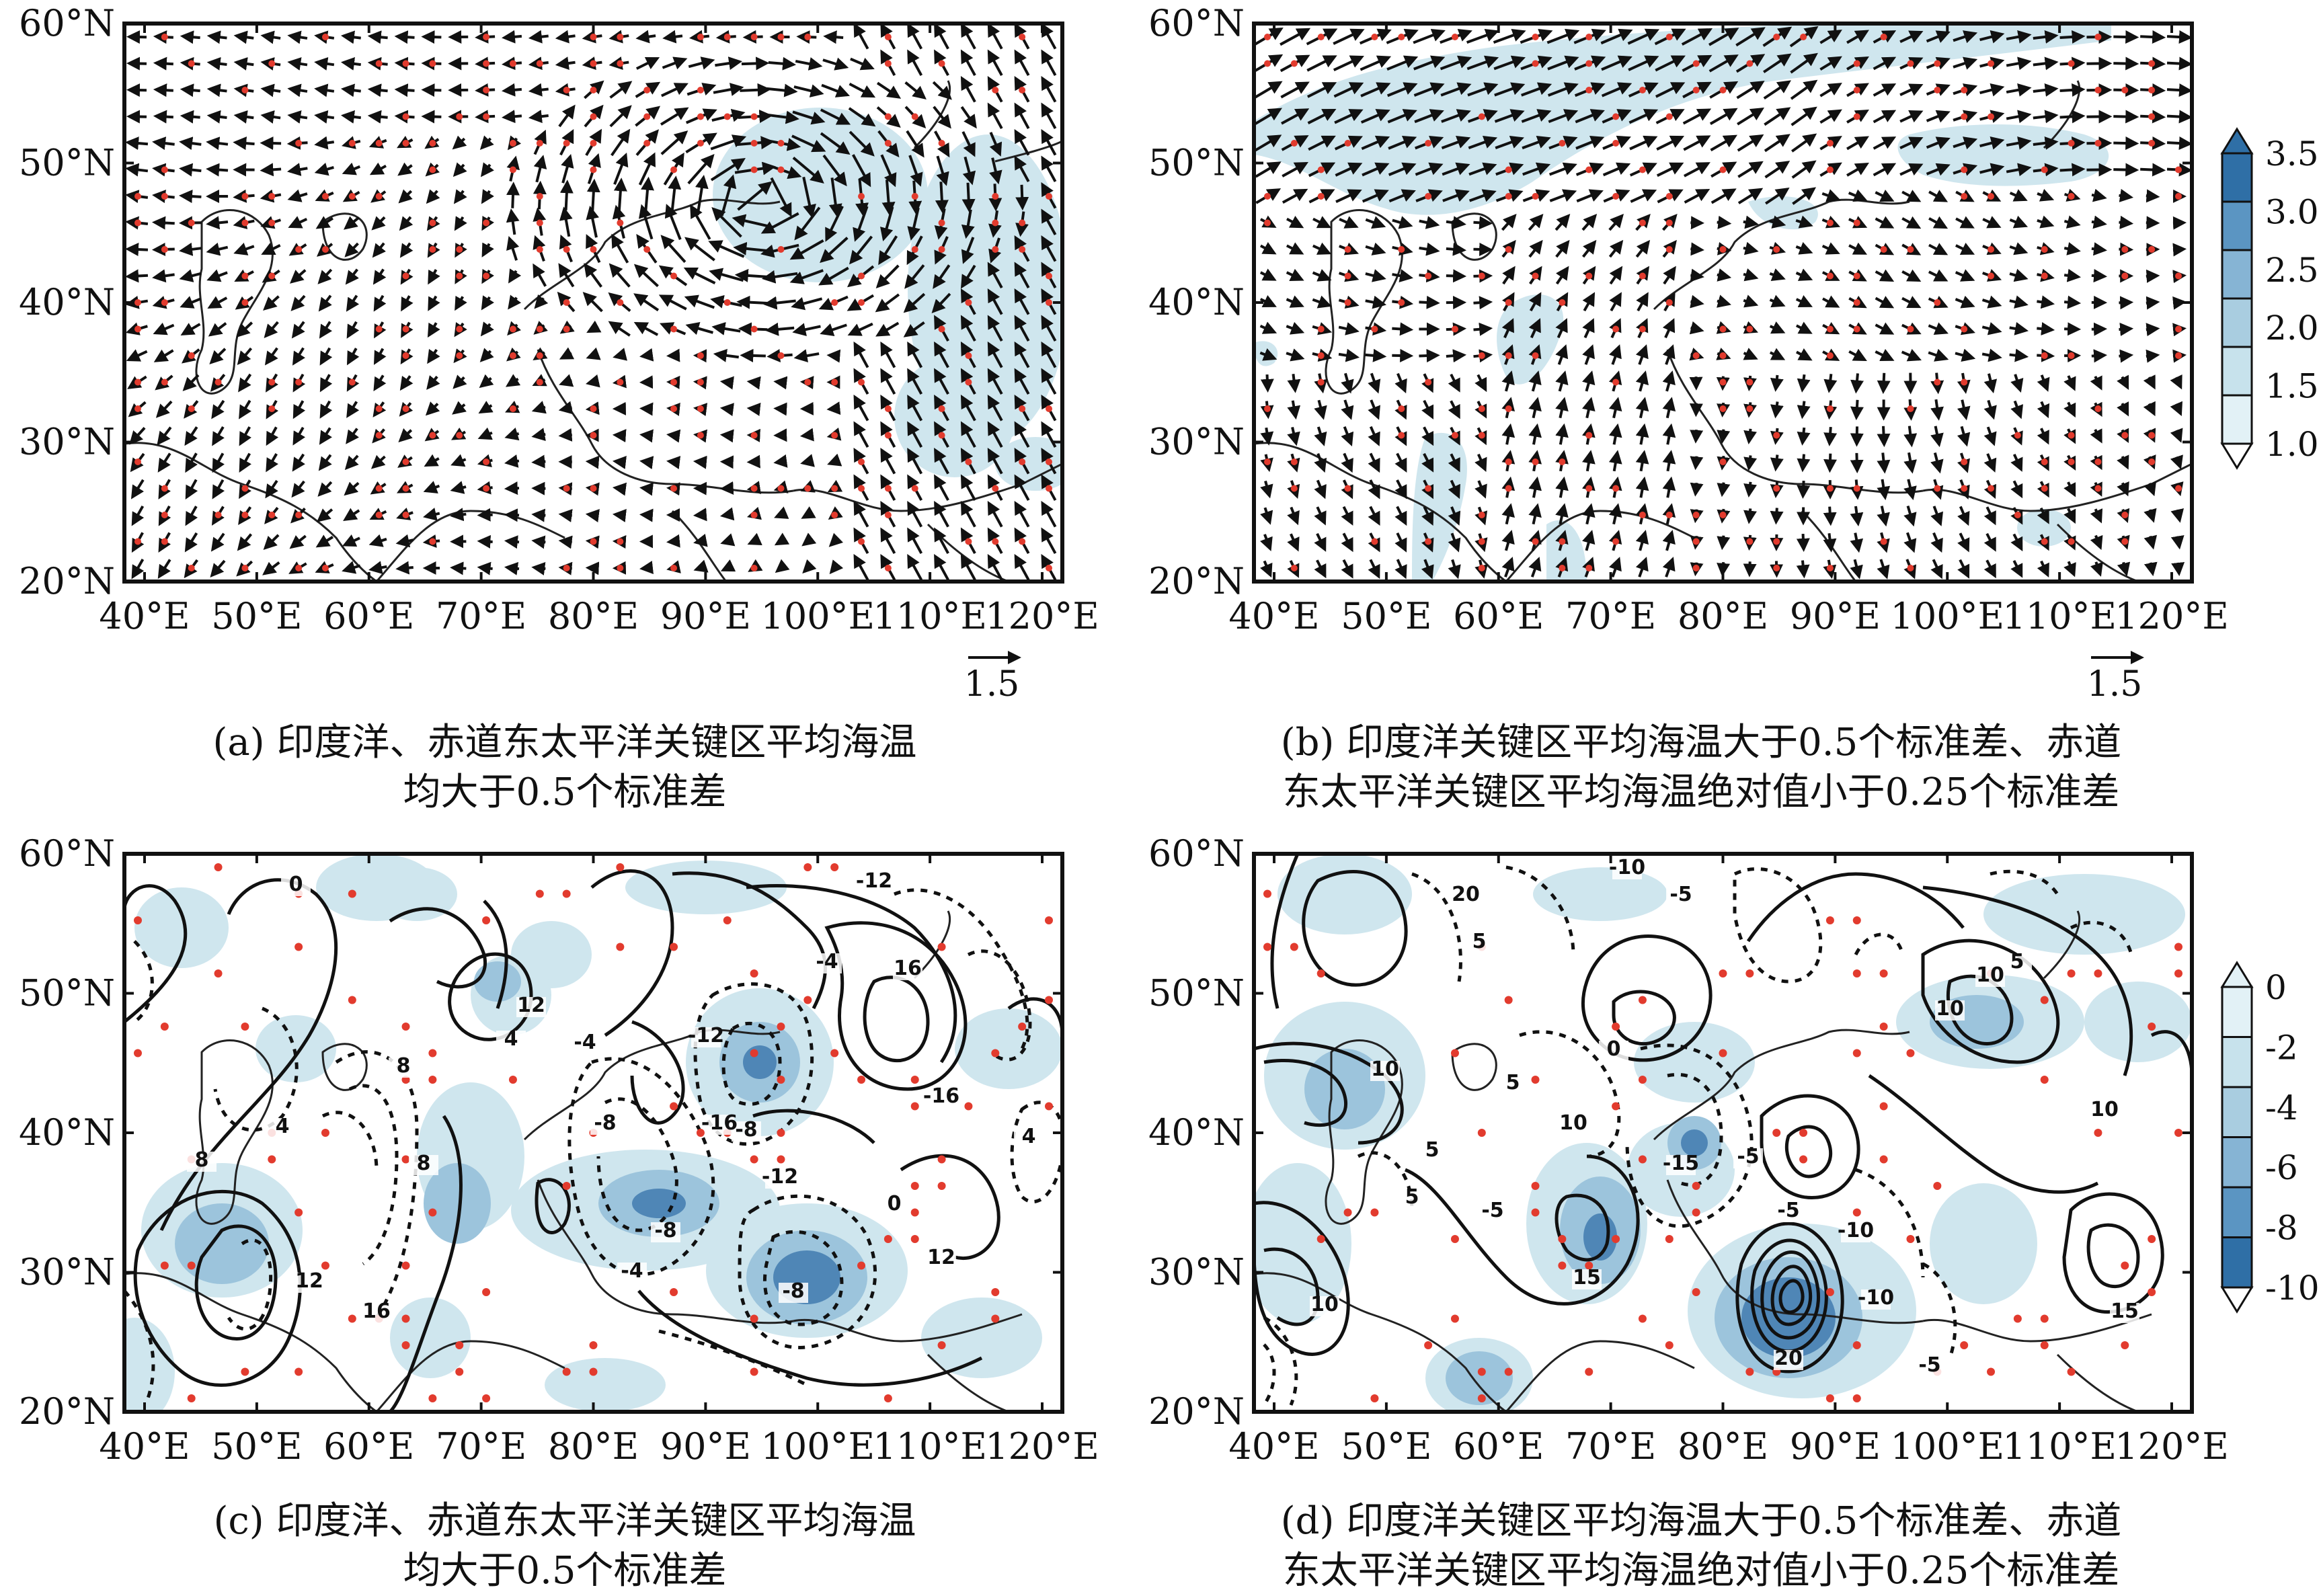 The image size is (2321, 1596). What do you see at coordinates (2292, 386) in the screenshot?
I see `colorbar-label: 1.5` at bounding box center [2292, 386].